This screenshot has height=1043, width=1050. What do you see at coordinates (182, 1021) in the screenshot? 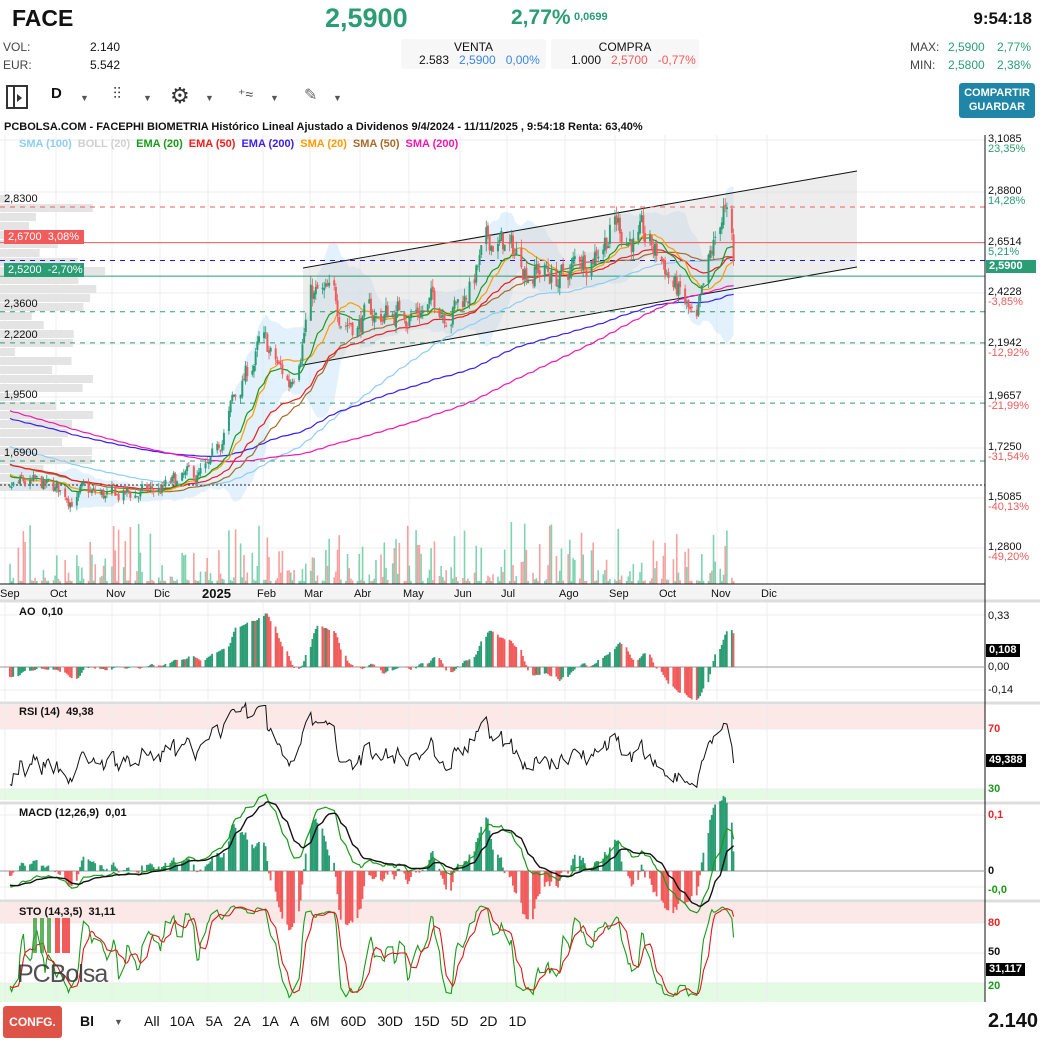
I see `range-button-10a: 10A` at bounding box center [182, 1021].